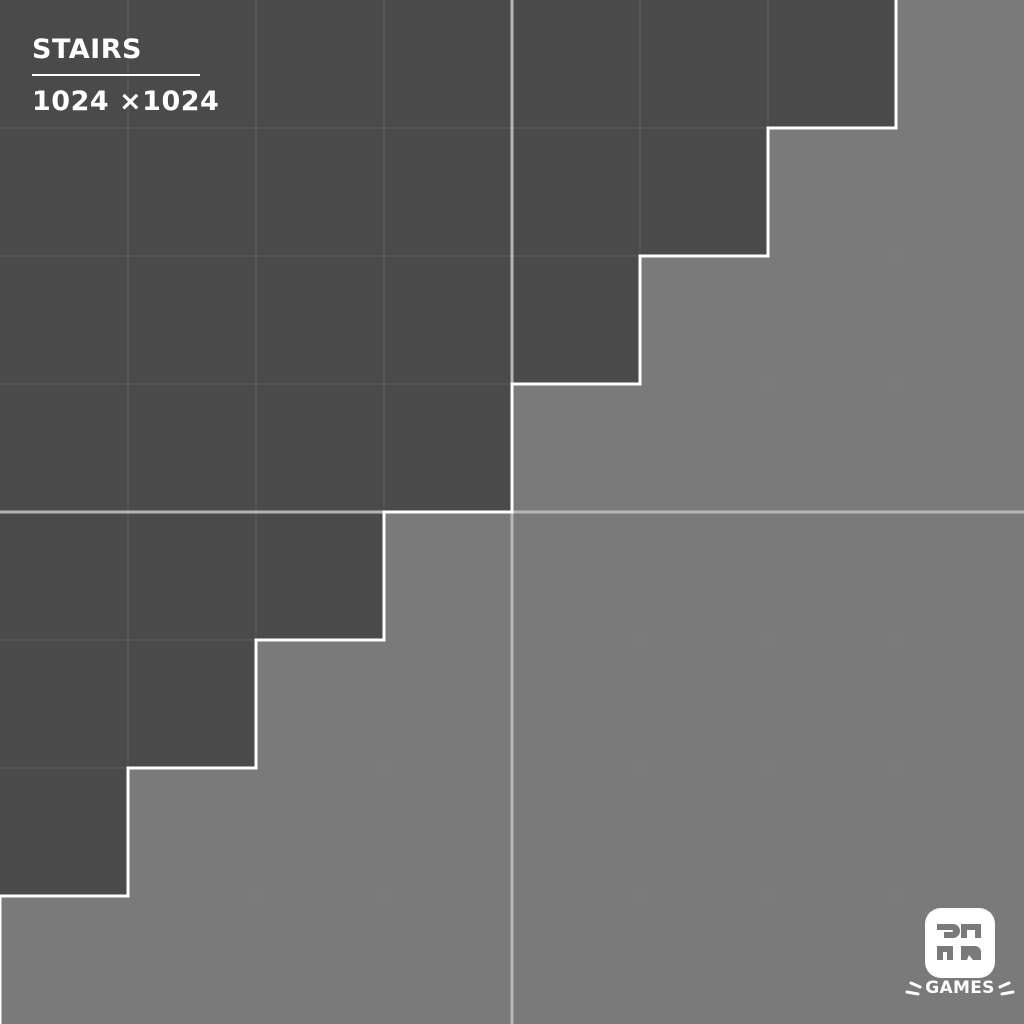  I want to click on brand-name: GAMES, so click(960, 988).